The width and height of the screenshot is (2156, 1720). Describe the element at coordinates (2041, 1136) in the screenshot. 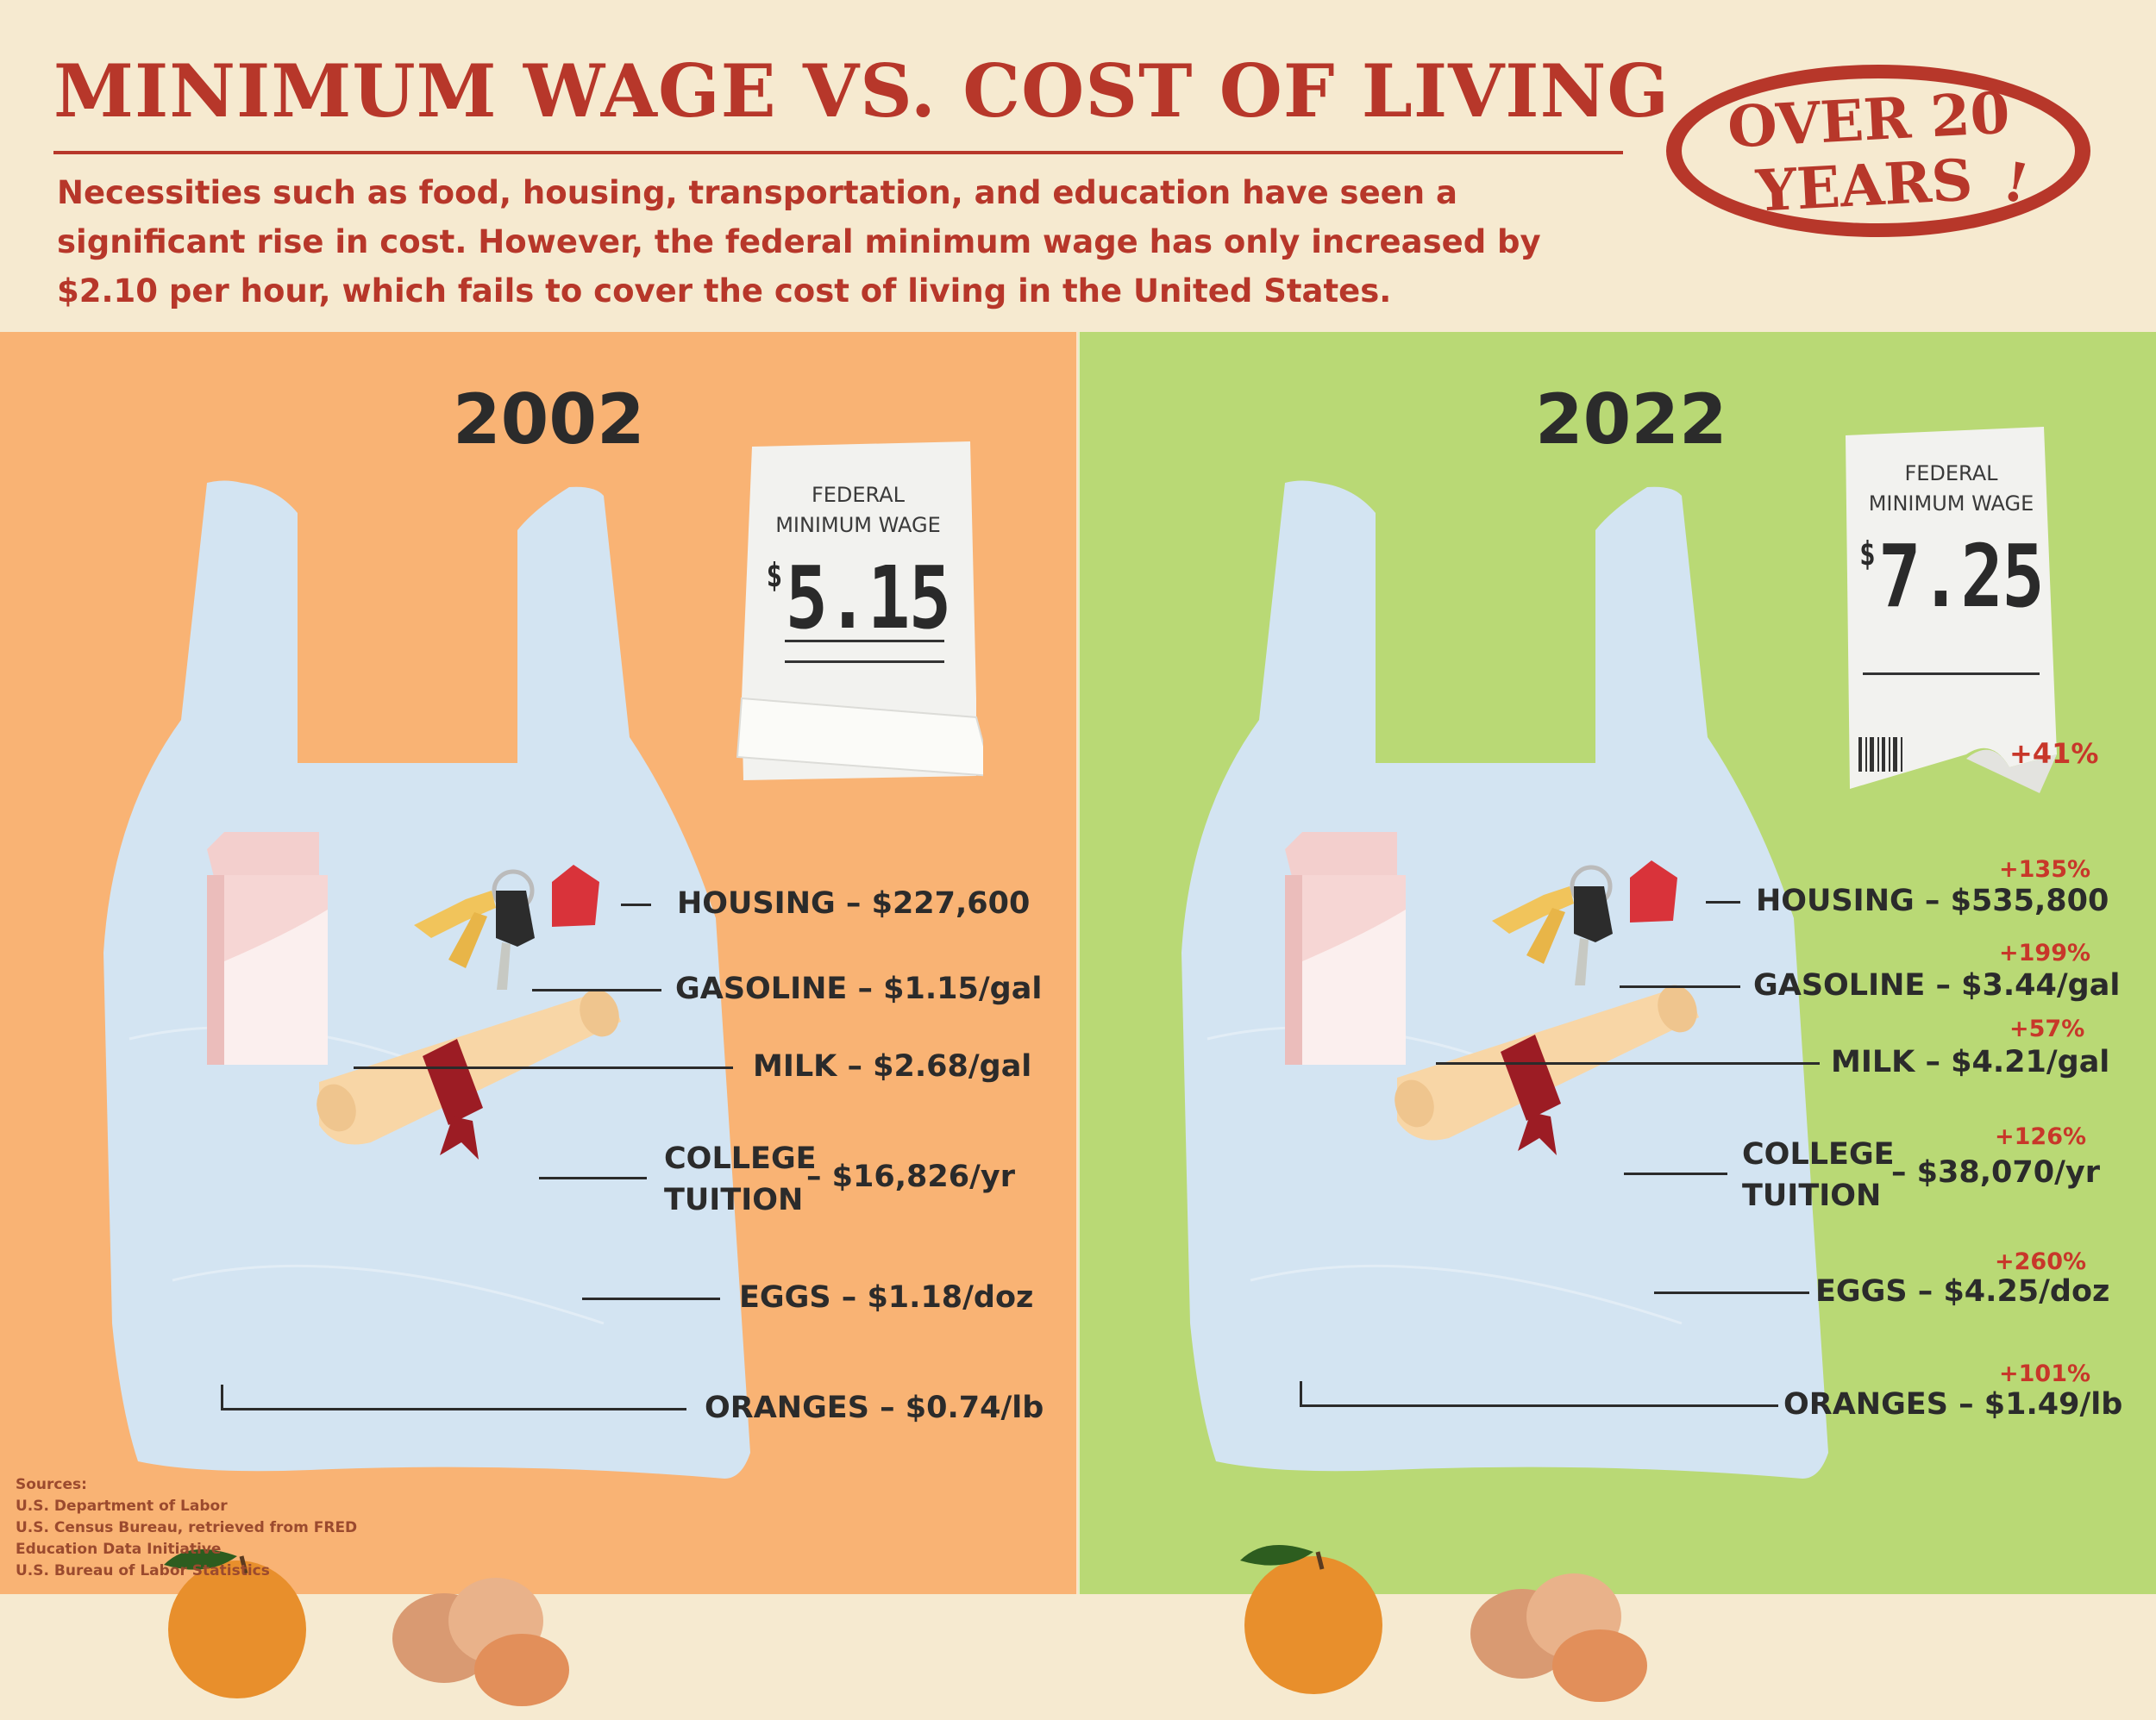

I see `college-change: +126%` at that location.